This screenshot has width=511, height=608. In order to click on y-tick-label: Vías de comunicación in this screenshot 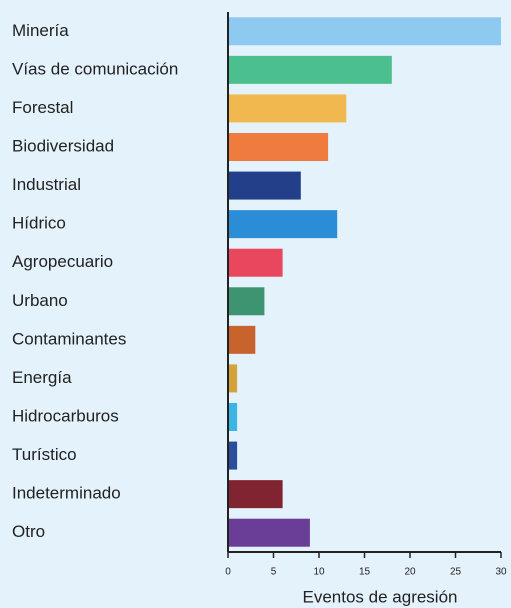, I will do `click(95, 68)`.